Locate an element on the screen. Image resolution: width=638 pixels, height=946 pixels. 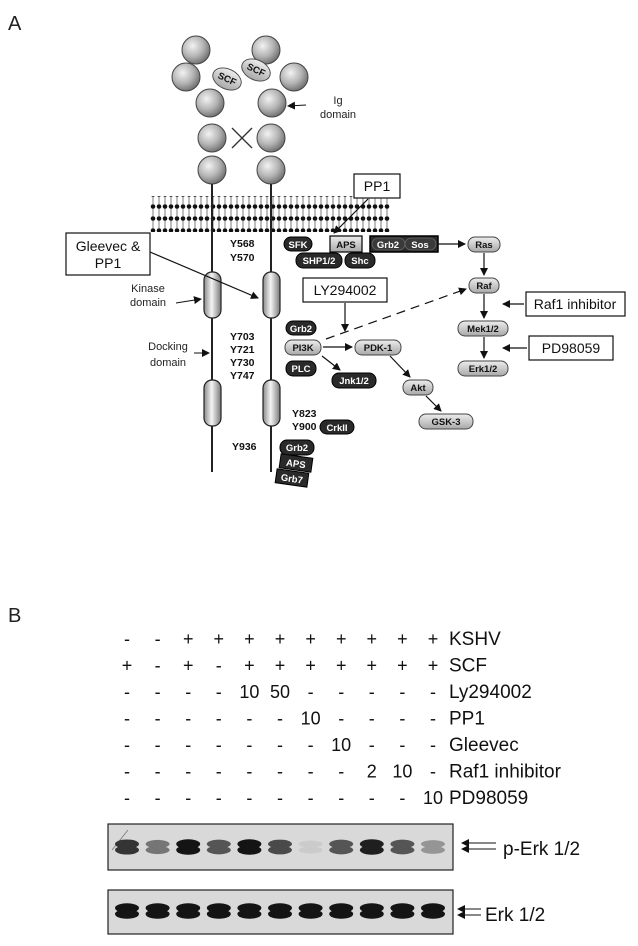
svg-text: PLC is located at coordinates (301, 369).